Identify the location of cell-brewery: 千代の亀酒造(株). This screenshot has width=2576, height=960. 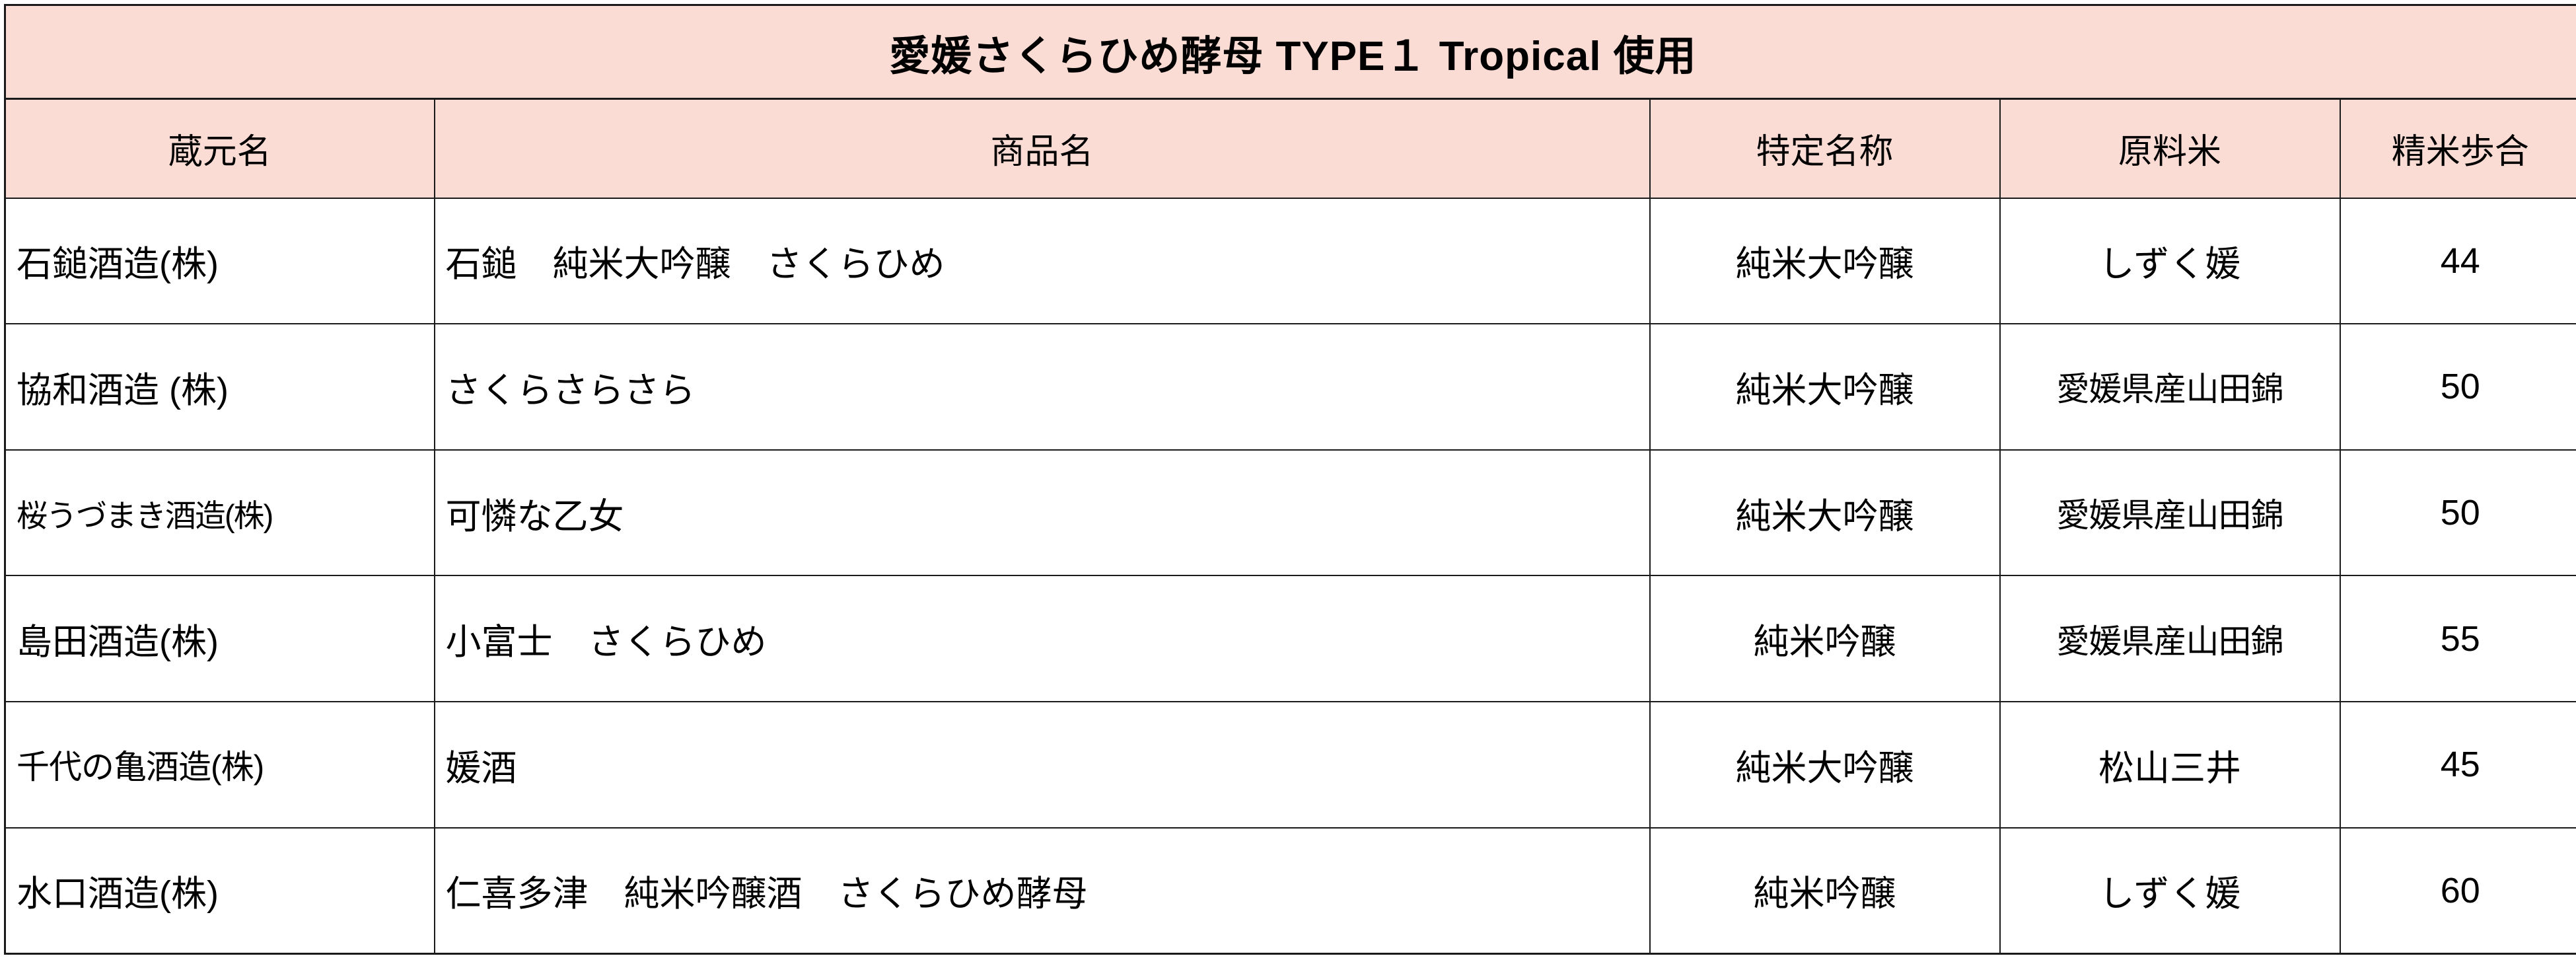
(219, 765).